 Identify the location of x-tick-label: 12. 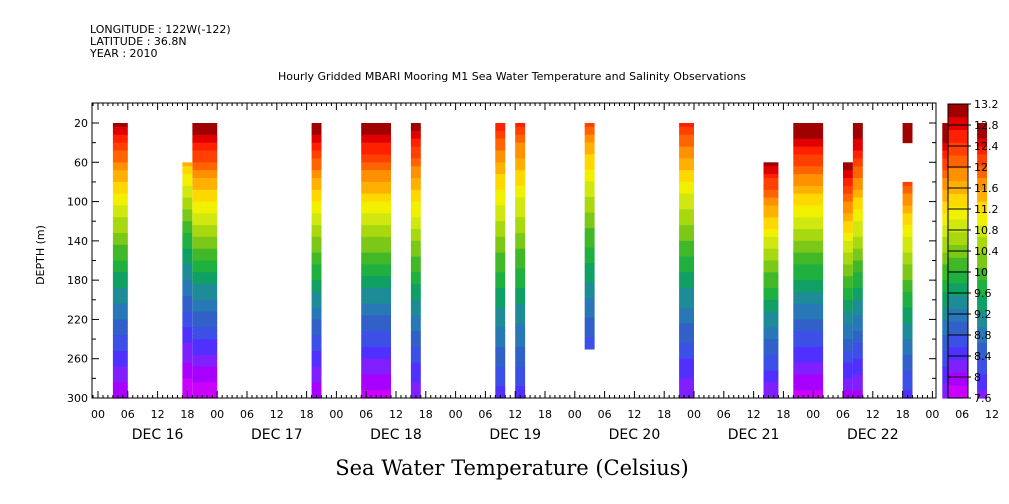
(396, 414).